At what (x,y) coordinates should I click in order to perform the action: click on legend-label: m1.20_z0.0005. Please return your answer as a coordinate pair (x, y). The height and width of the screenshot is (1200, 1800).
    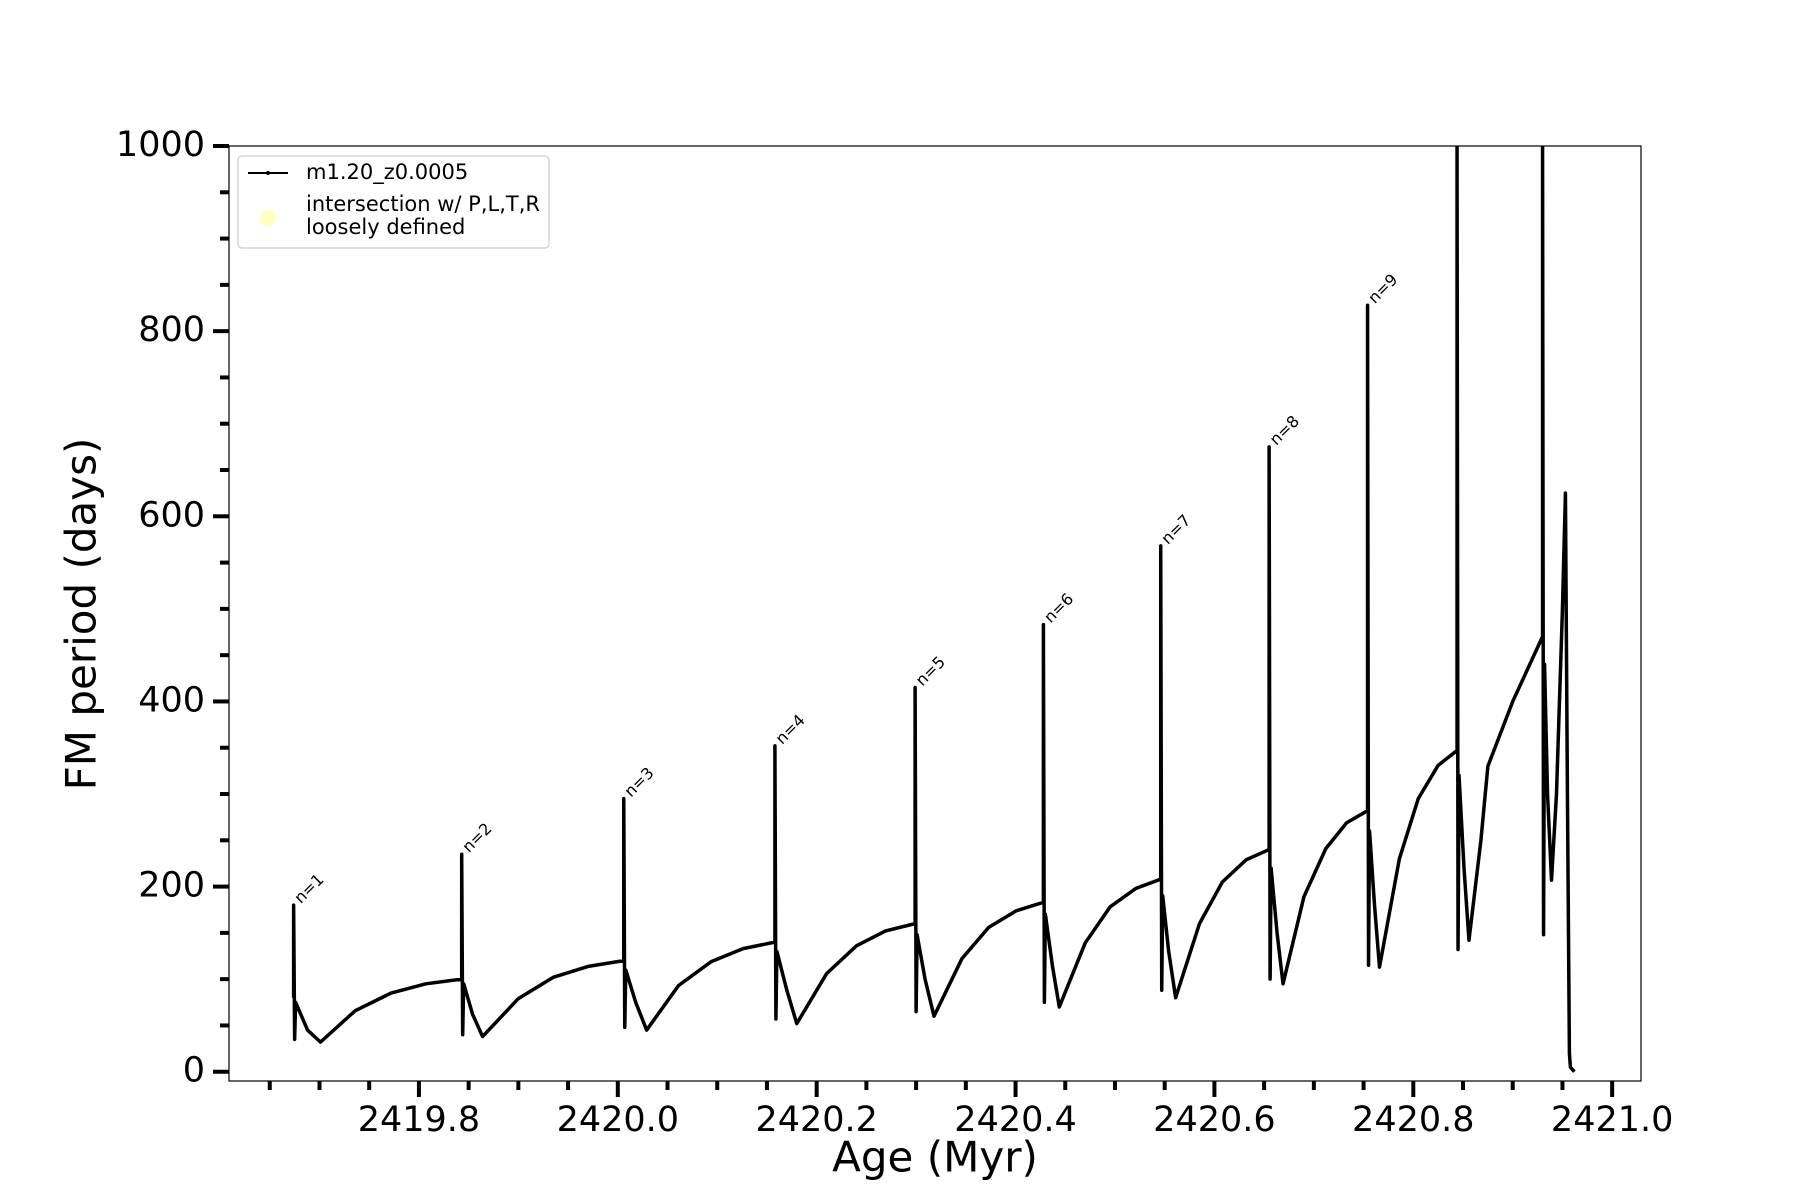
    Looking at the image, I should click on (387, 172).